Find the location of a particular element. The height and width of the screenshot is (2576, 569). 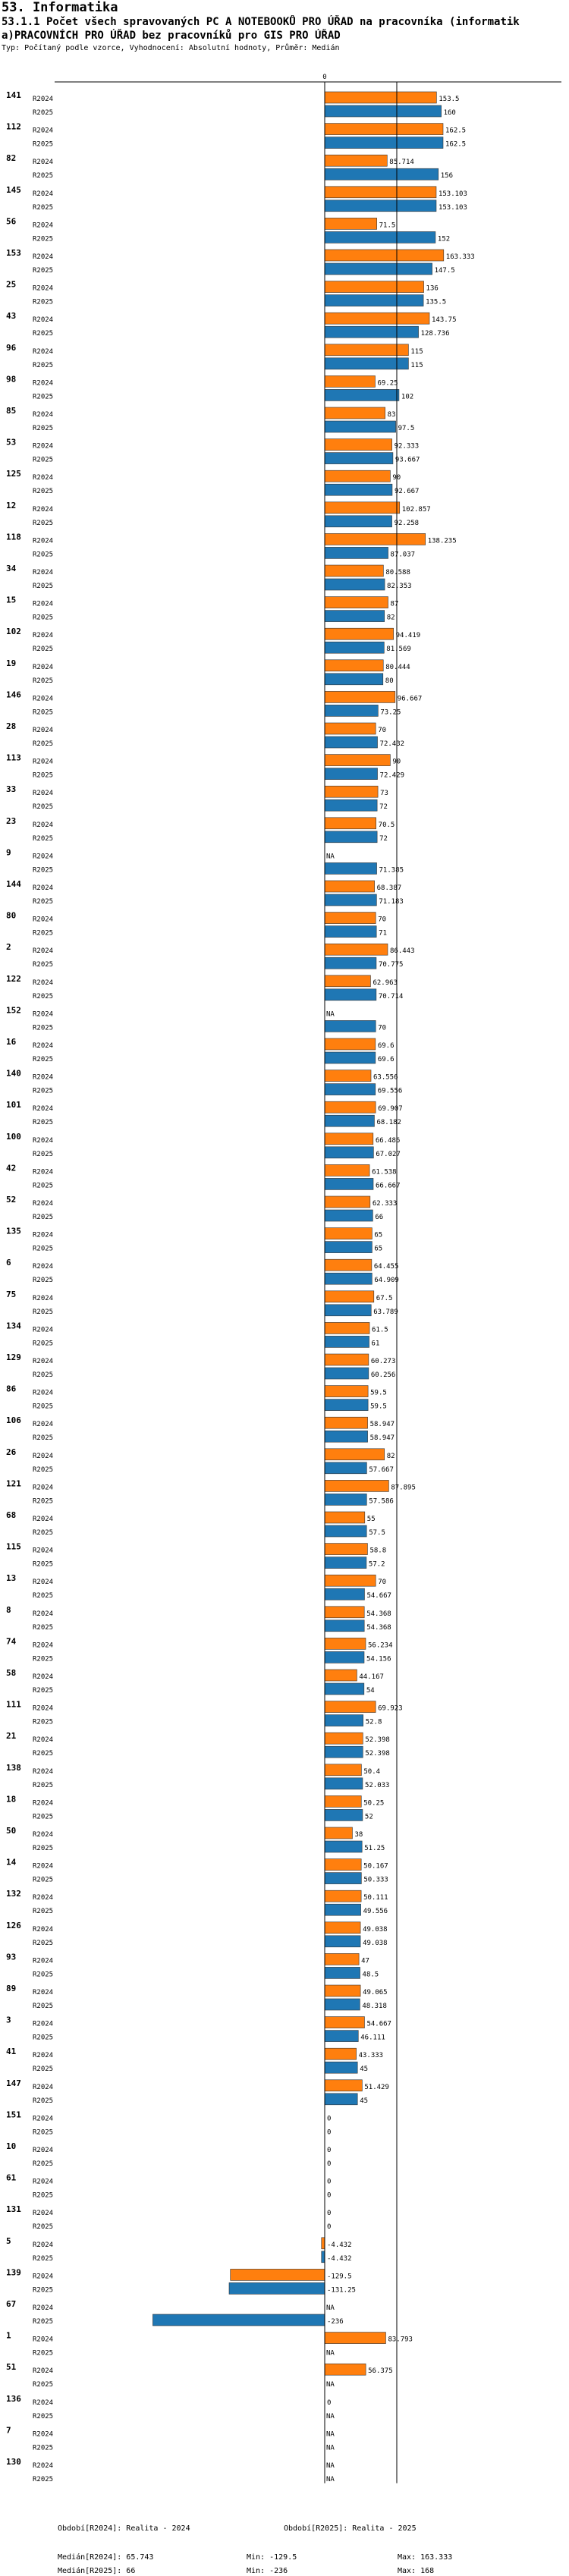

value-label-r2025: 69.556 is located at coordinates (391, 1091).